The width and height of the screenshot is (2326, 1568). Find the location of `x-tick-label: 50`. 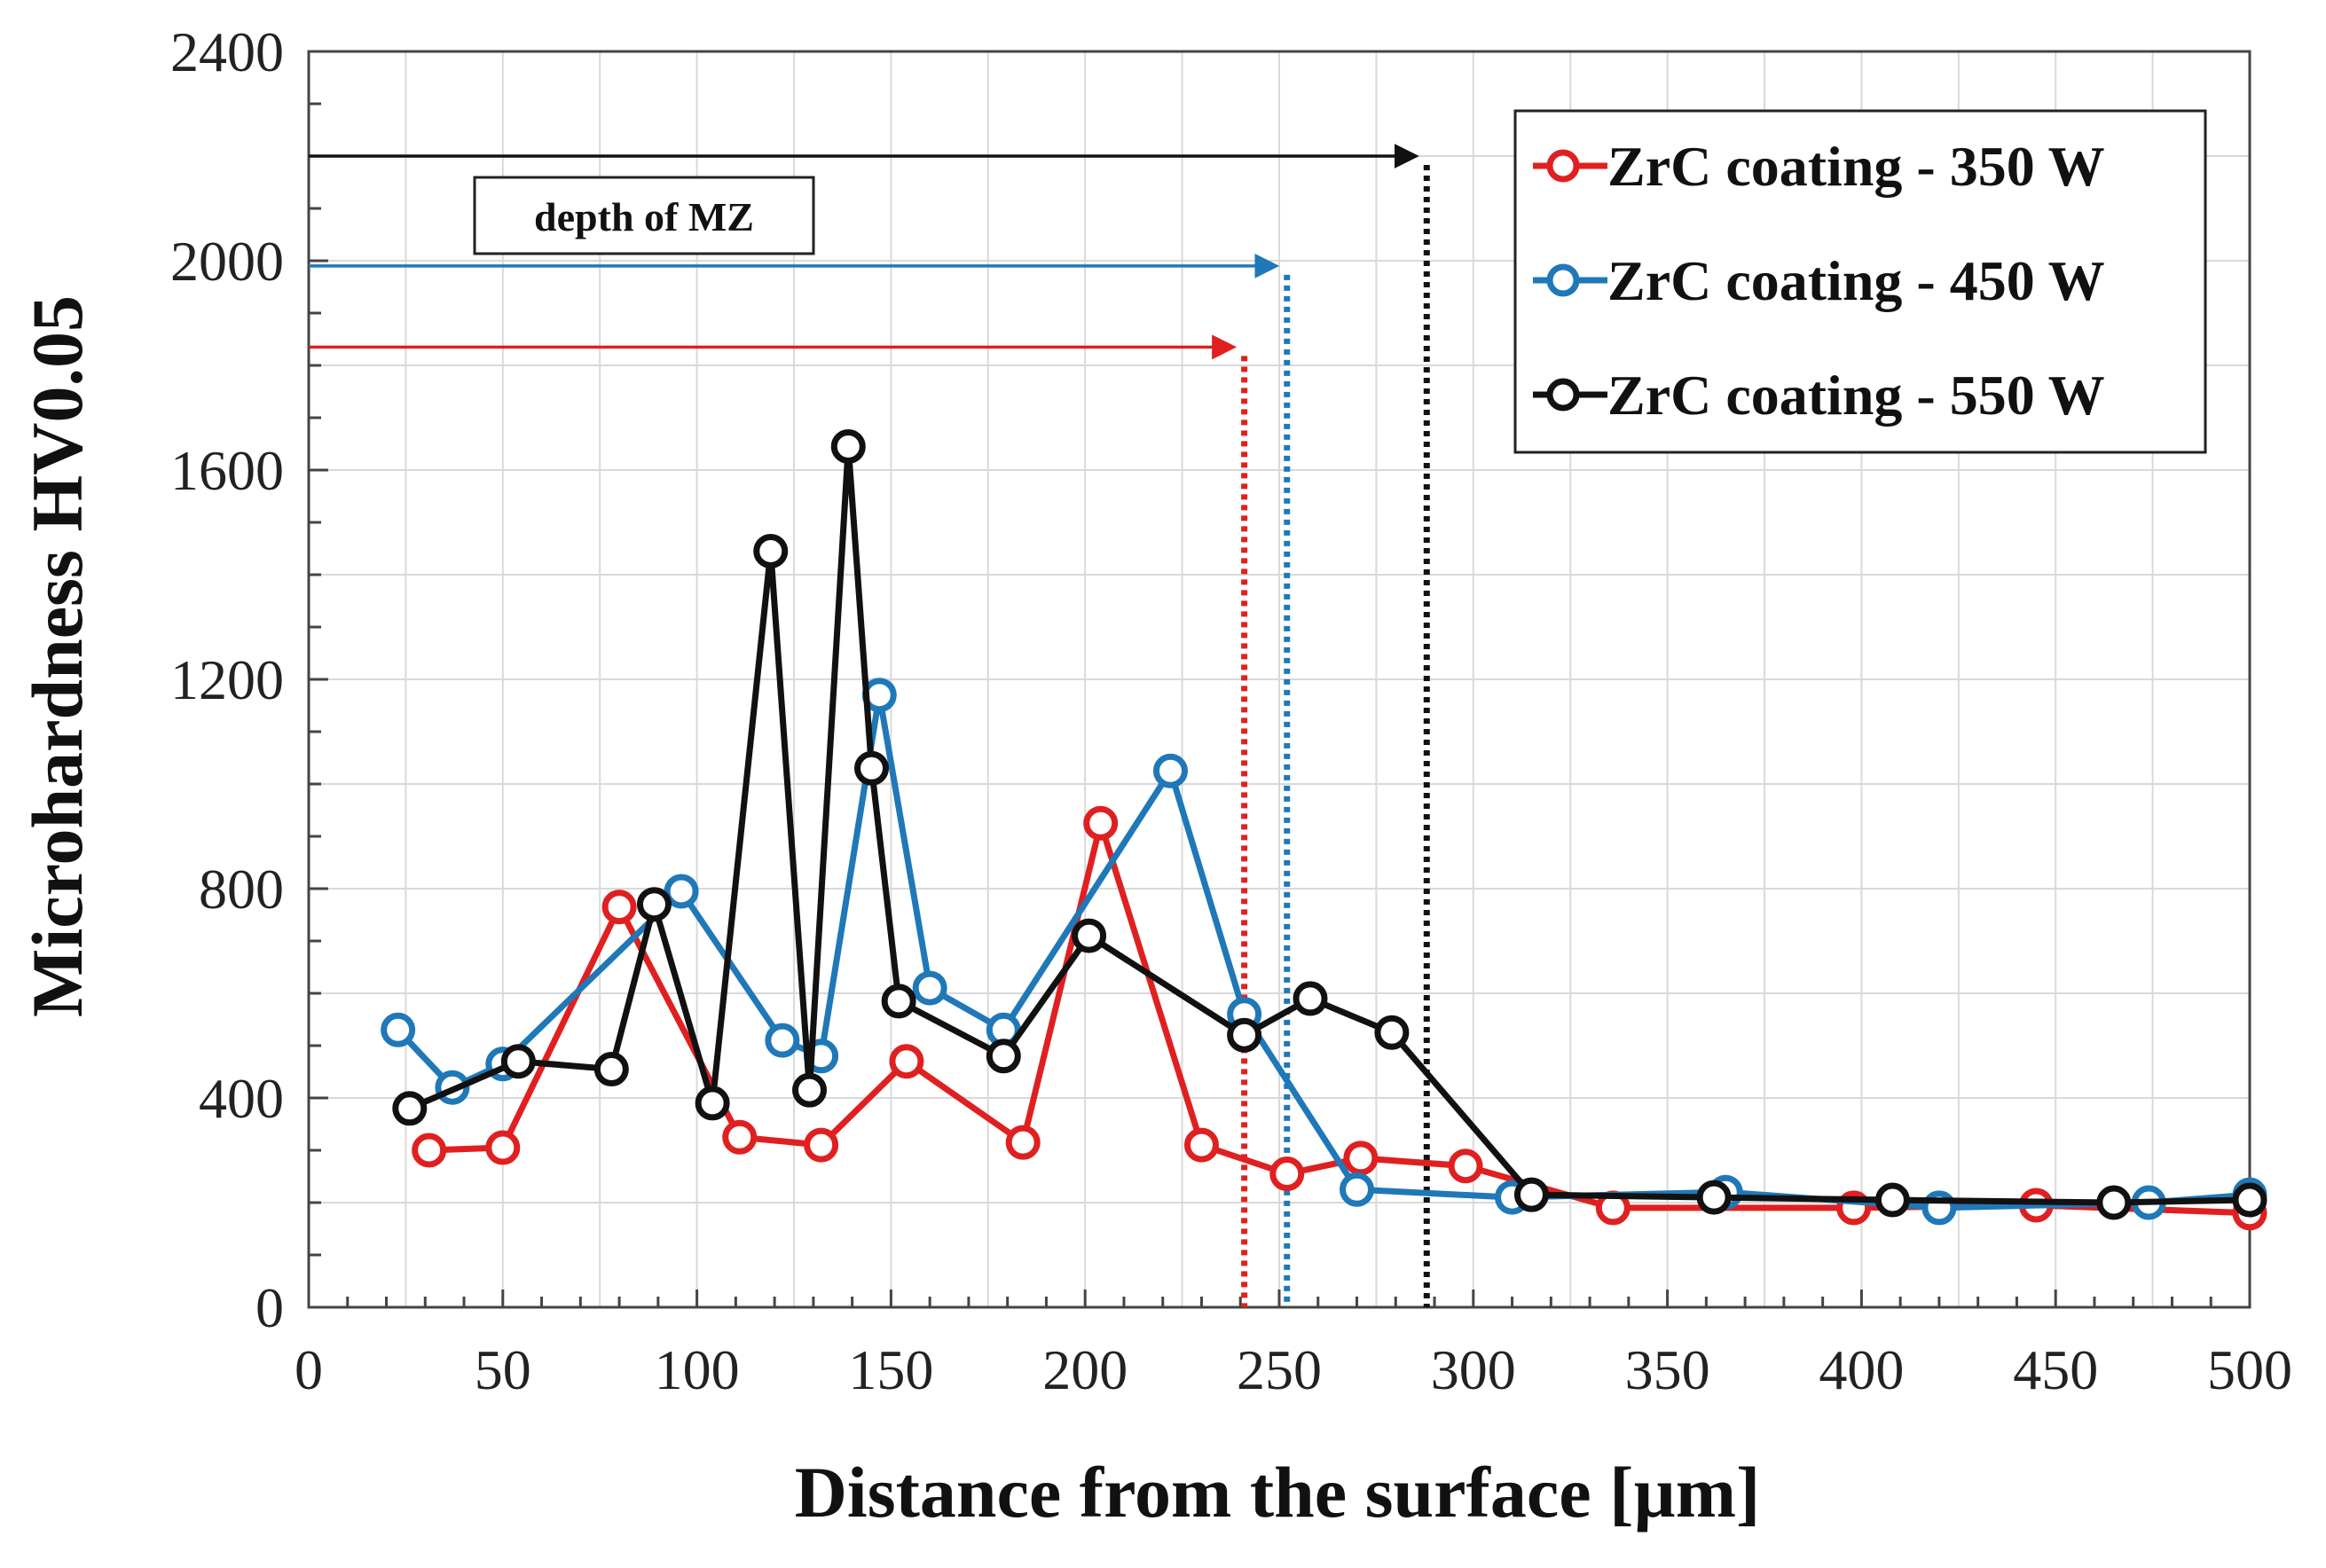

x-tick-label: 50 is located at coordinates (503, 1369).